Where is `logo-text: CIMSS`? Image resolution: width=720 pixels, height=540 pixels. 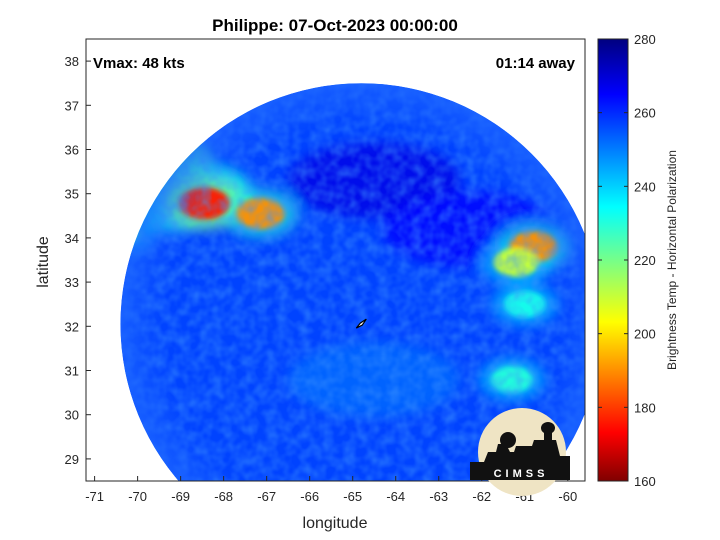 logo-text: CIMSS is located at coordinates (521, 474).